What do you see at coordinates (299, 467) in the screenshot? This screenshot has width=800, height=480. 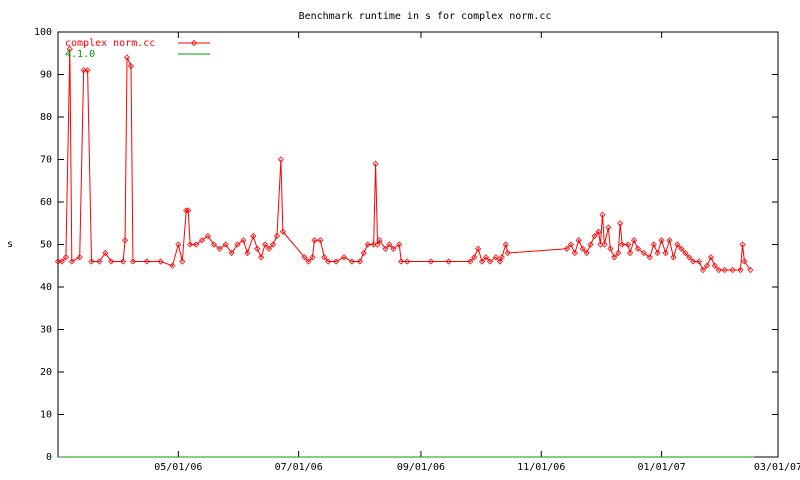 I see `x-tick-label: 07/01/06` at bounding box center [299, 467].